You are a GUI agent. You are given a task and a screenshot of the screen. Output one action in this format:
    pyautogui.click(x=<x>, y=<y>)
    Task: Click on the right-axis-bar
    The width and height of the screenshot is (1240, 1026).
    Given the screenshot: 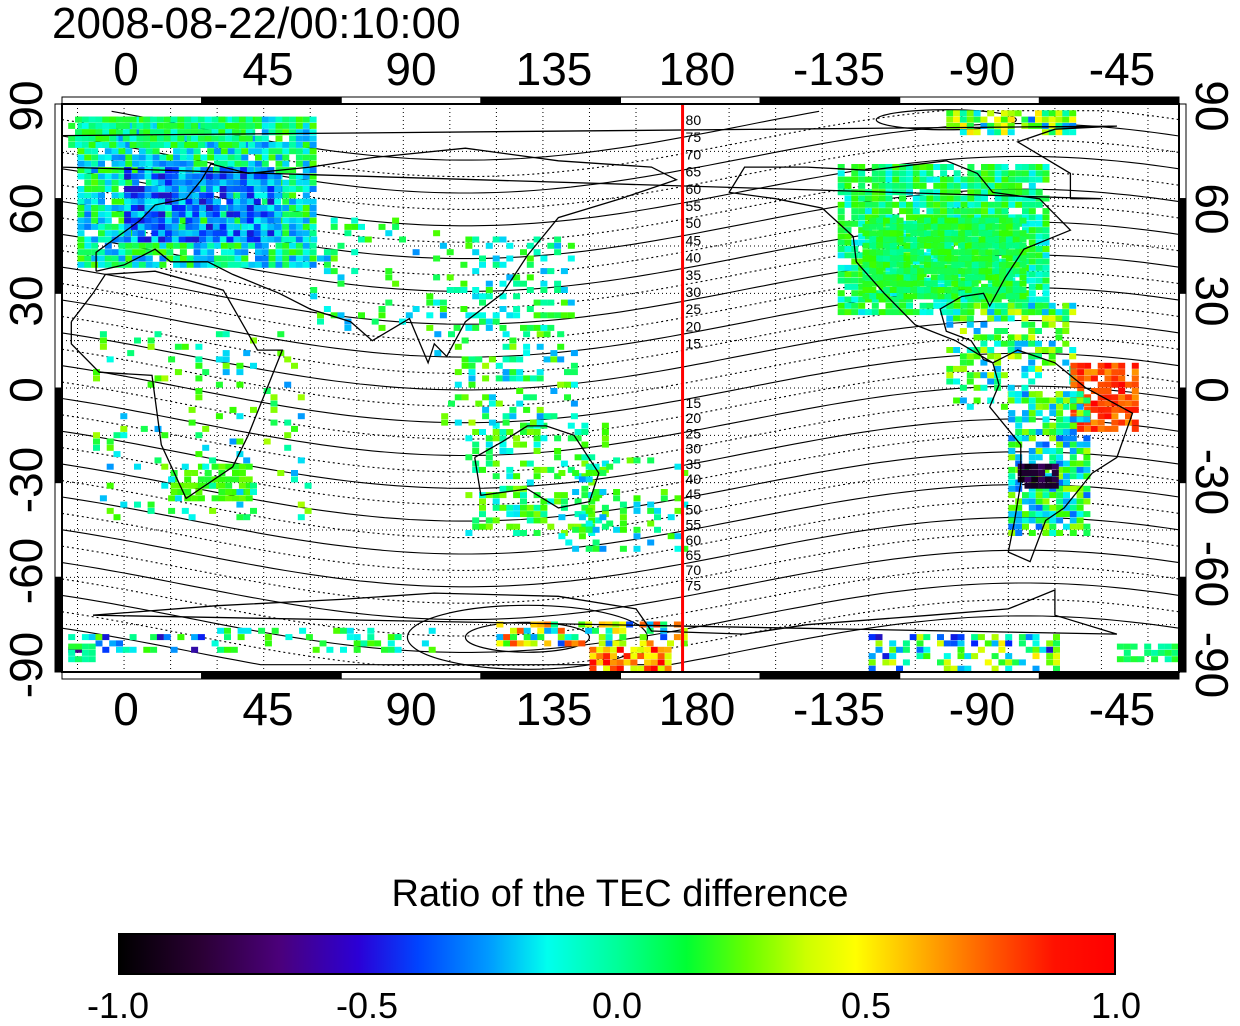 What is the action you would take?
    pyautogui.click(x=1182, y=435)
    